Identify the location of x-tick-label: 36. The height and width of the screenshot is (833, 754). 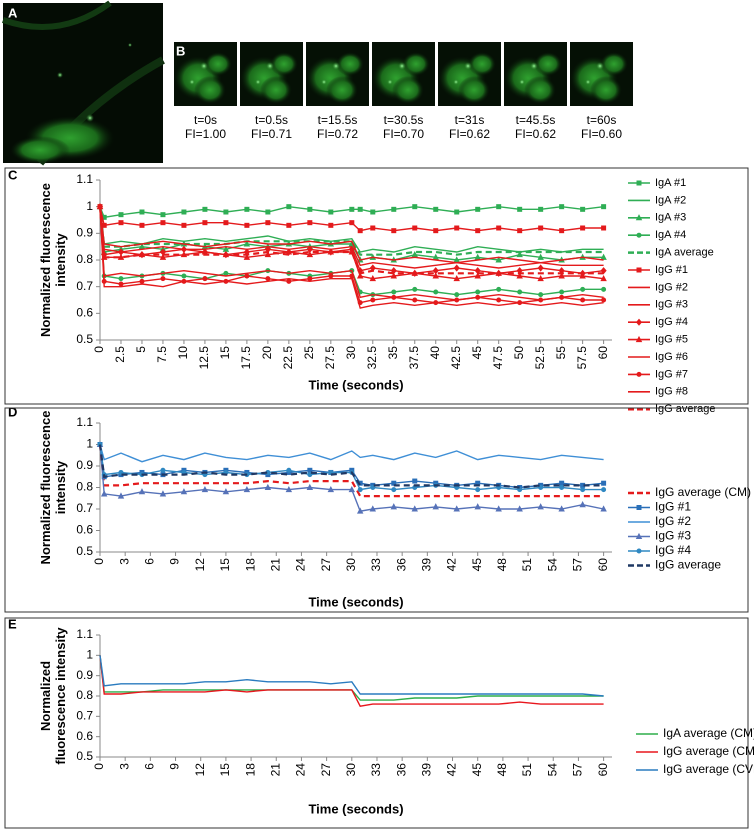
(401, 565).